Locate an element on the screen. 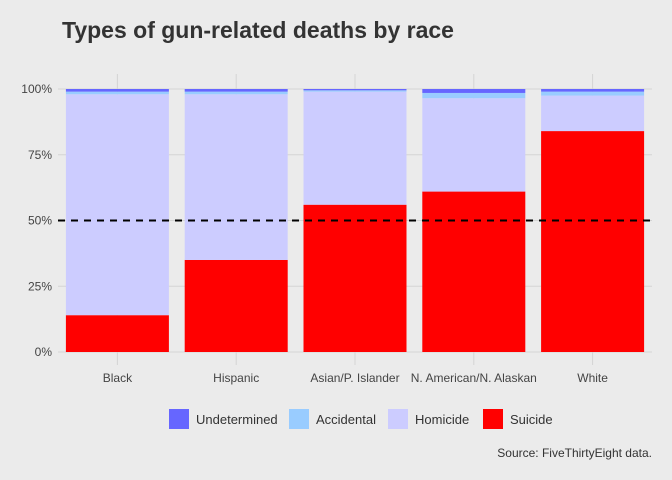 The width and height of the screenshot is (672, 480). legend-label-undetermined: Undetermined is located at coordinates (237, 419).